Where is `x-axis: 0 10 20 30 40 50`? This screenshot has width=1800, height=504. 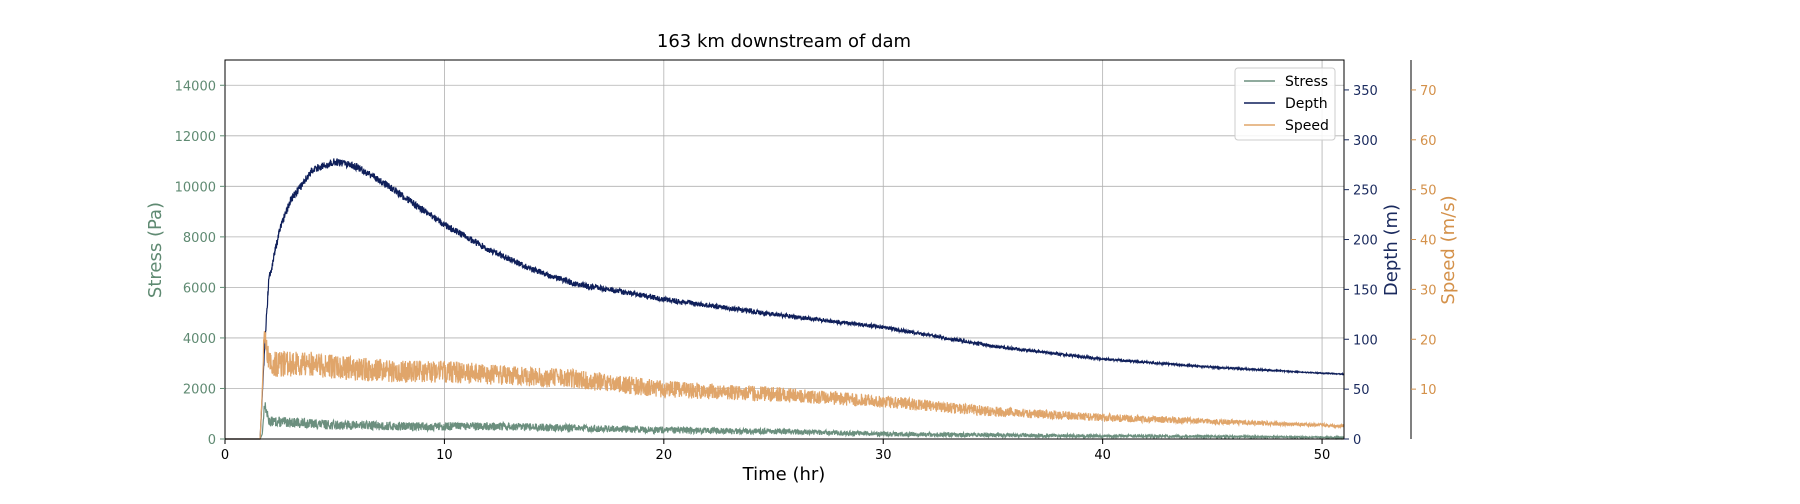 x-axis: 0 10 20 30 40 50 is located at coordinates (775, 451).